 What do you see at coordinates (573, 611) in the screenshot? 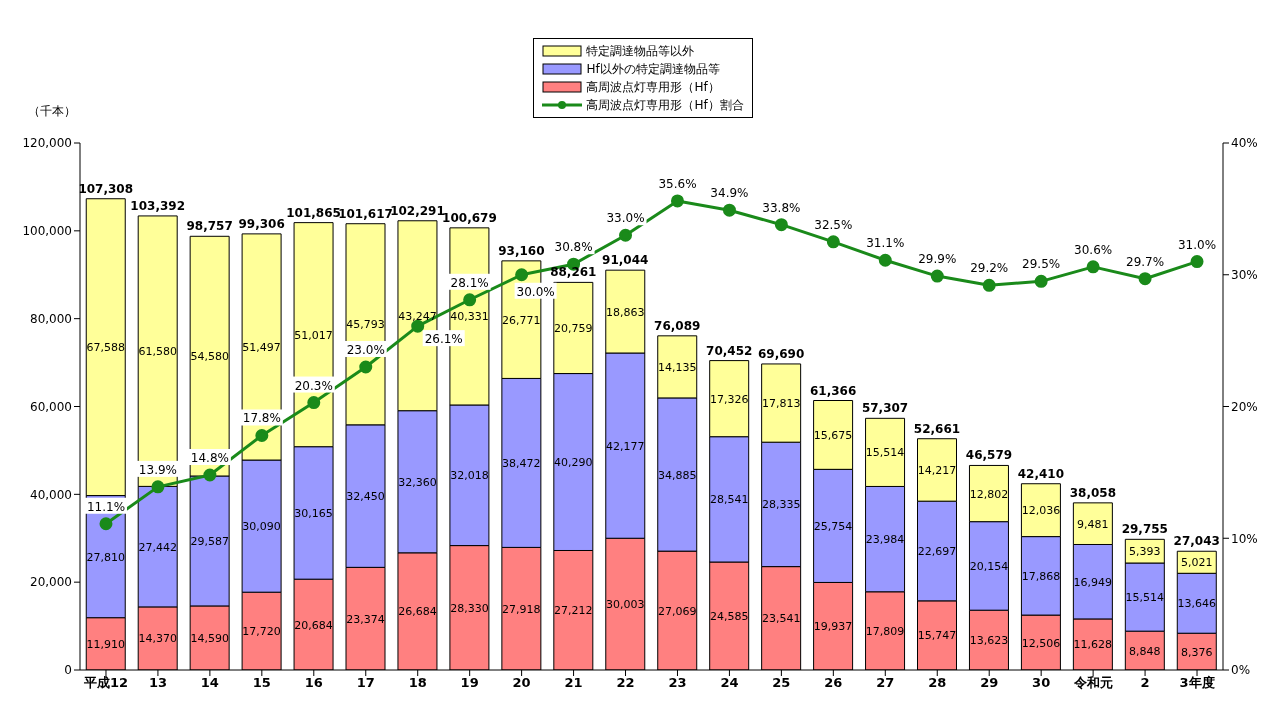
I see `data-label: 27,212` at bounding box center [573, 611].